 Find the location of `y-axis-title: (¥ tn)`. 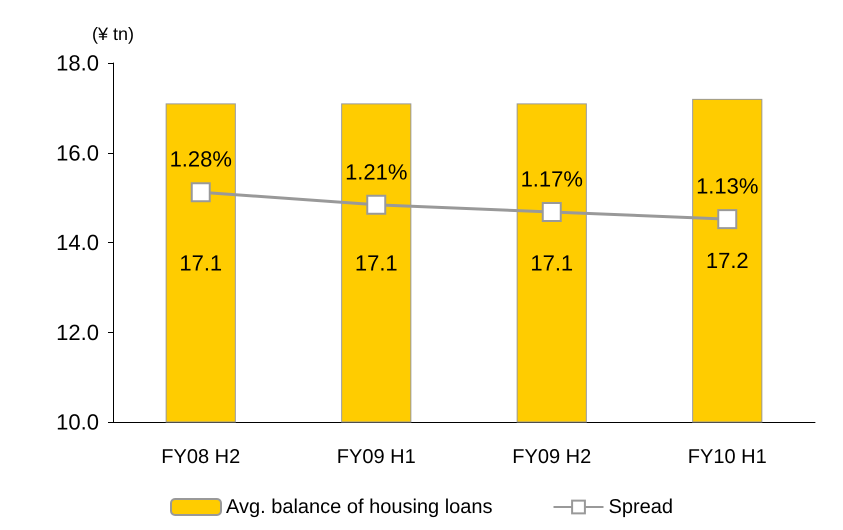

y-axis-title: (¥ tn) is located at coordinates (113, 34).